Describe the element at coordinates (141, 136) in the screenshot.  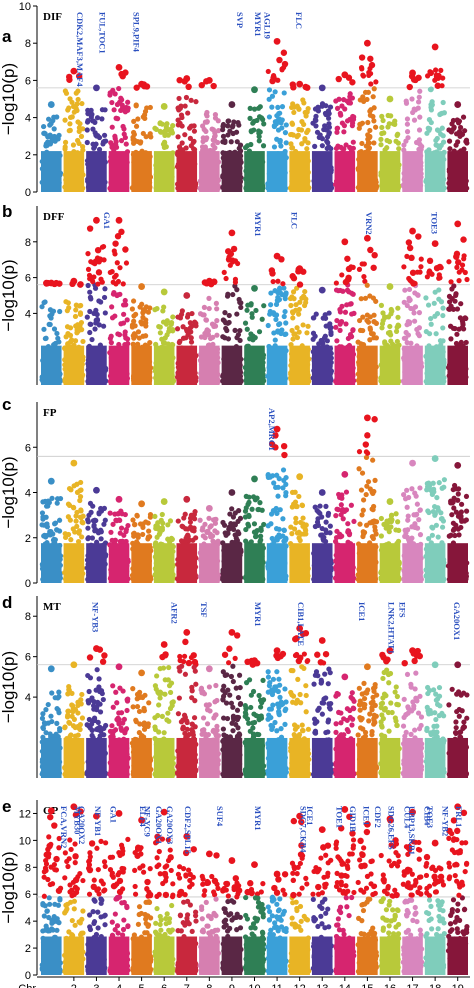
I see `chromosome-5-points` at that location.